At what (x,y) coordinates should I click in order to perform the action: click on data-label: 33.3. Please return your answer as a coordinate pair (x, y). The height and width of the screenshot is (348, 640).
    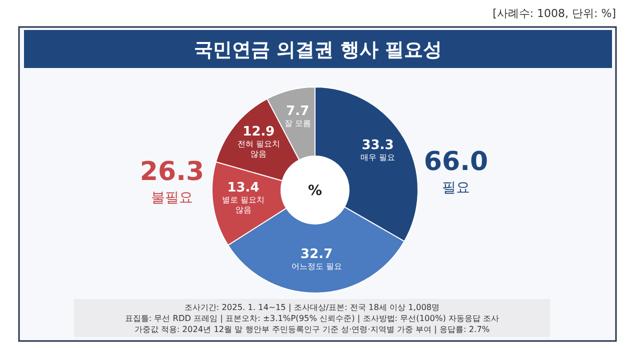
    Looking at the image, I should click on (378, 146).